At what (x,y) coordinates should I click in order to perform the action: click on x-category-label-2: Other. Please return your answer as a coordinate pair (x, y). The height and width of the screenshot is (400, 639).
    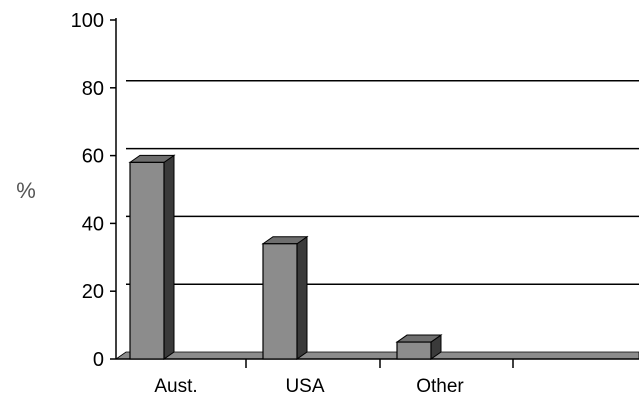
    Looking at the image, I should click on (440, 386).